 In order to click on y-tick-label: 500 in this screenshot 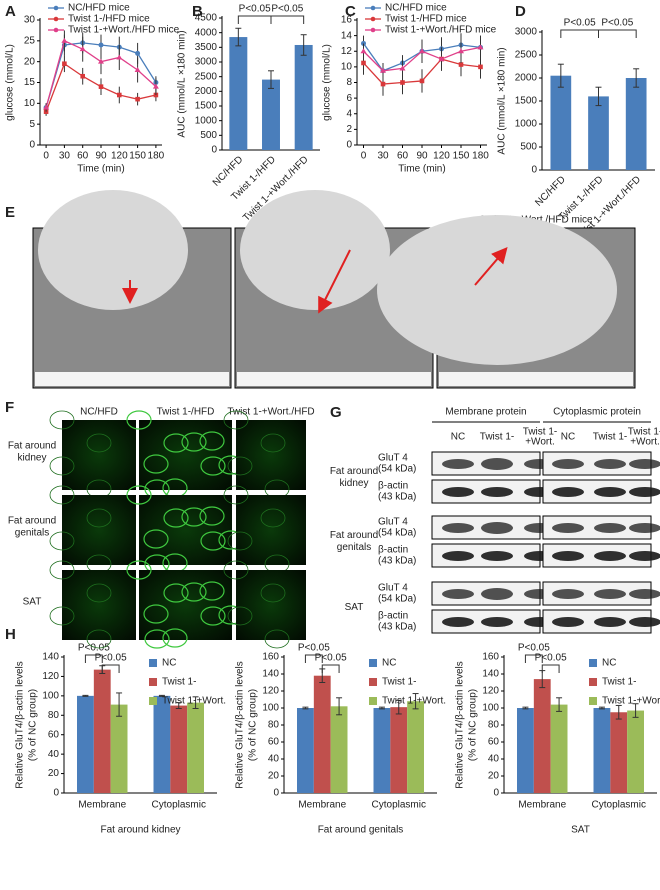, I will do `click(208, 135)`.